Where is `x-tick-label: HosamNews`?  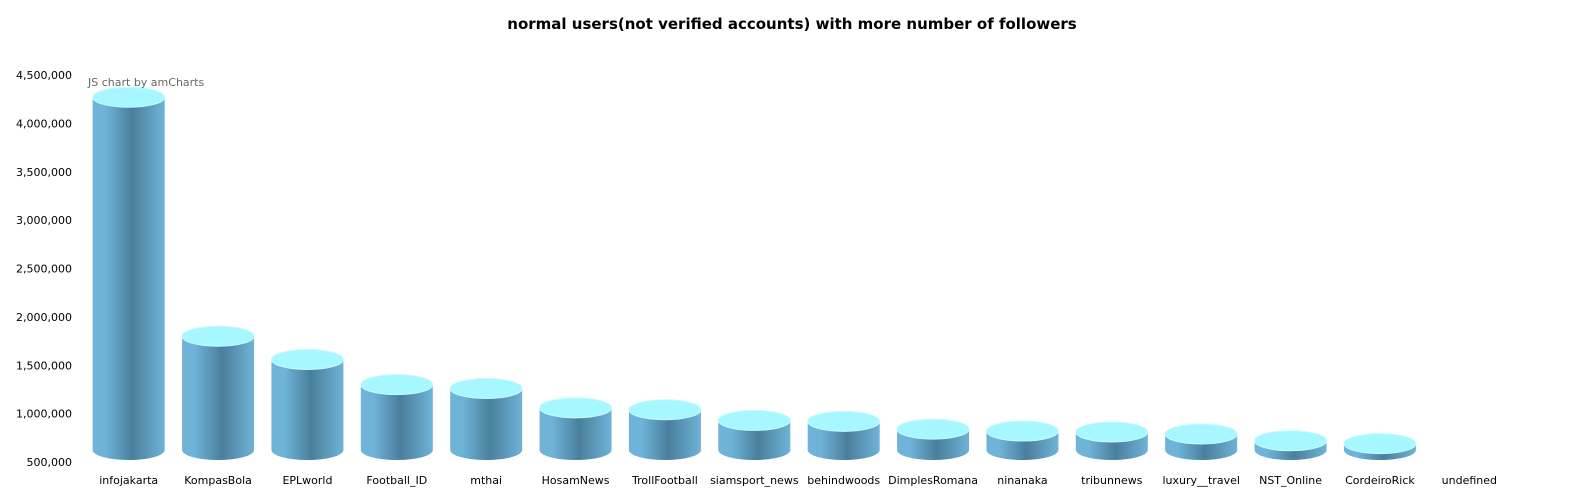
x-tick-label: HosamNews is located at coordinates (576, 480).